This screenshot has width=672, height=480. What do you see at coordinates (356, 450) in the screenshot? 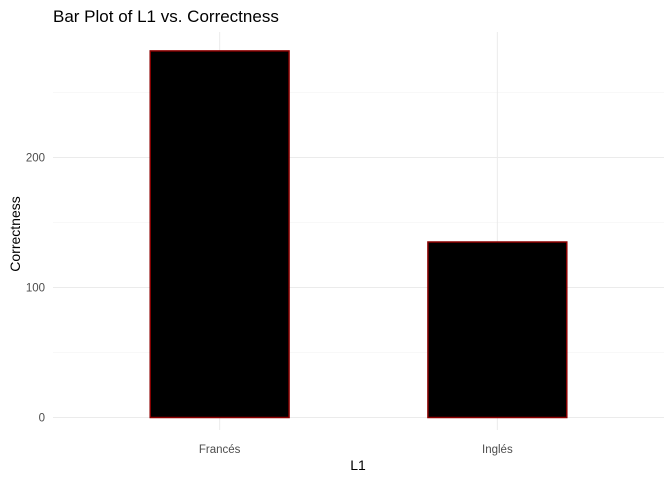
I see `x-axis-ticks: Francés Inglés` at bounding box center [356, 450].